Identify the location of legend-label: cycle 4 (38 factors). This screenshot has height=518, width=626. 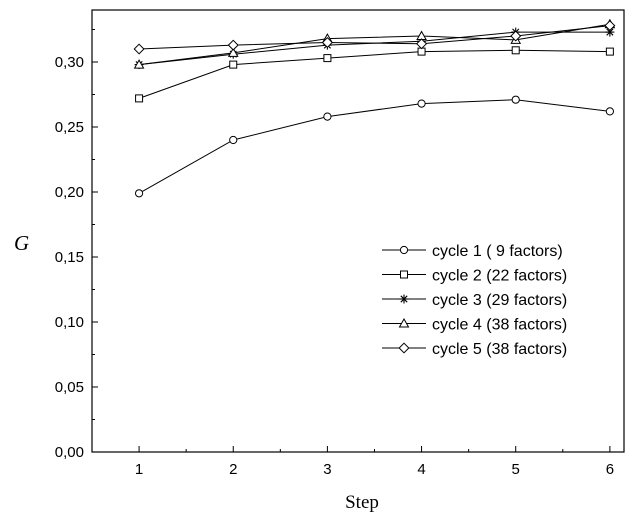
(499, 325).